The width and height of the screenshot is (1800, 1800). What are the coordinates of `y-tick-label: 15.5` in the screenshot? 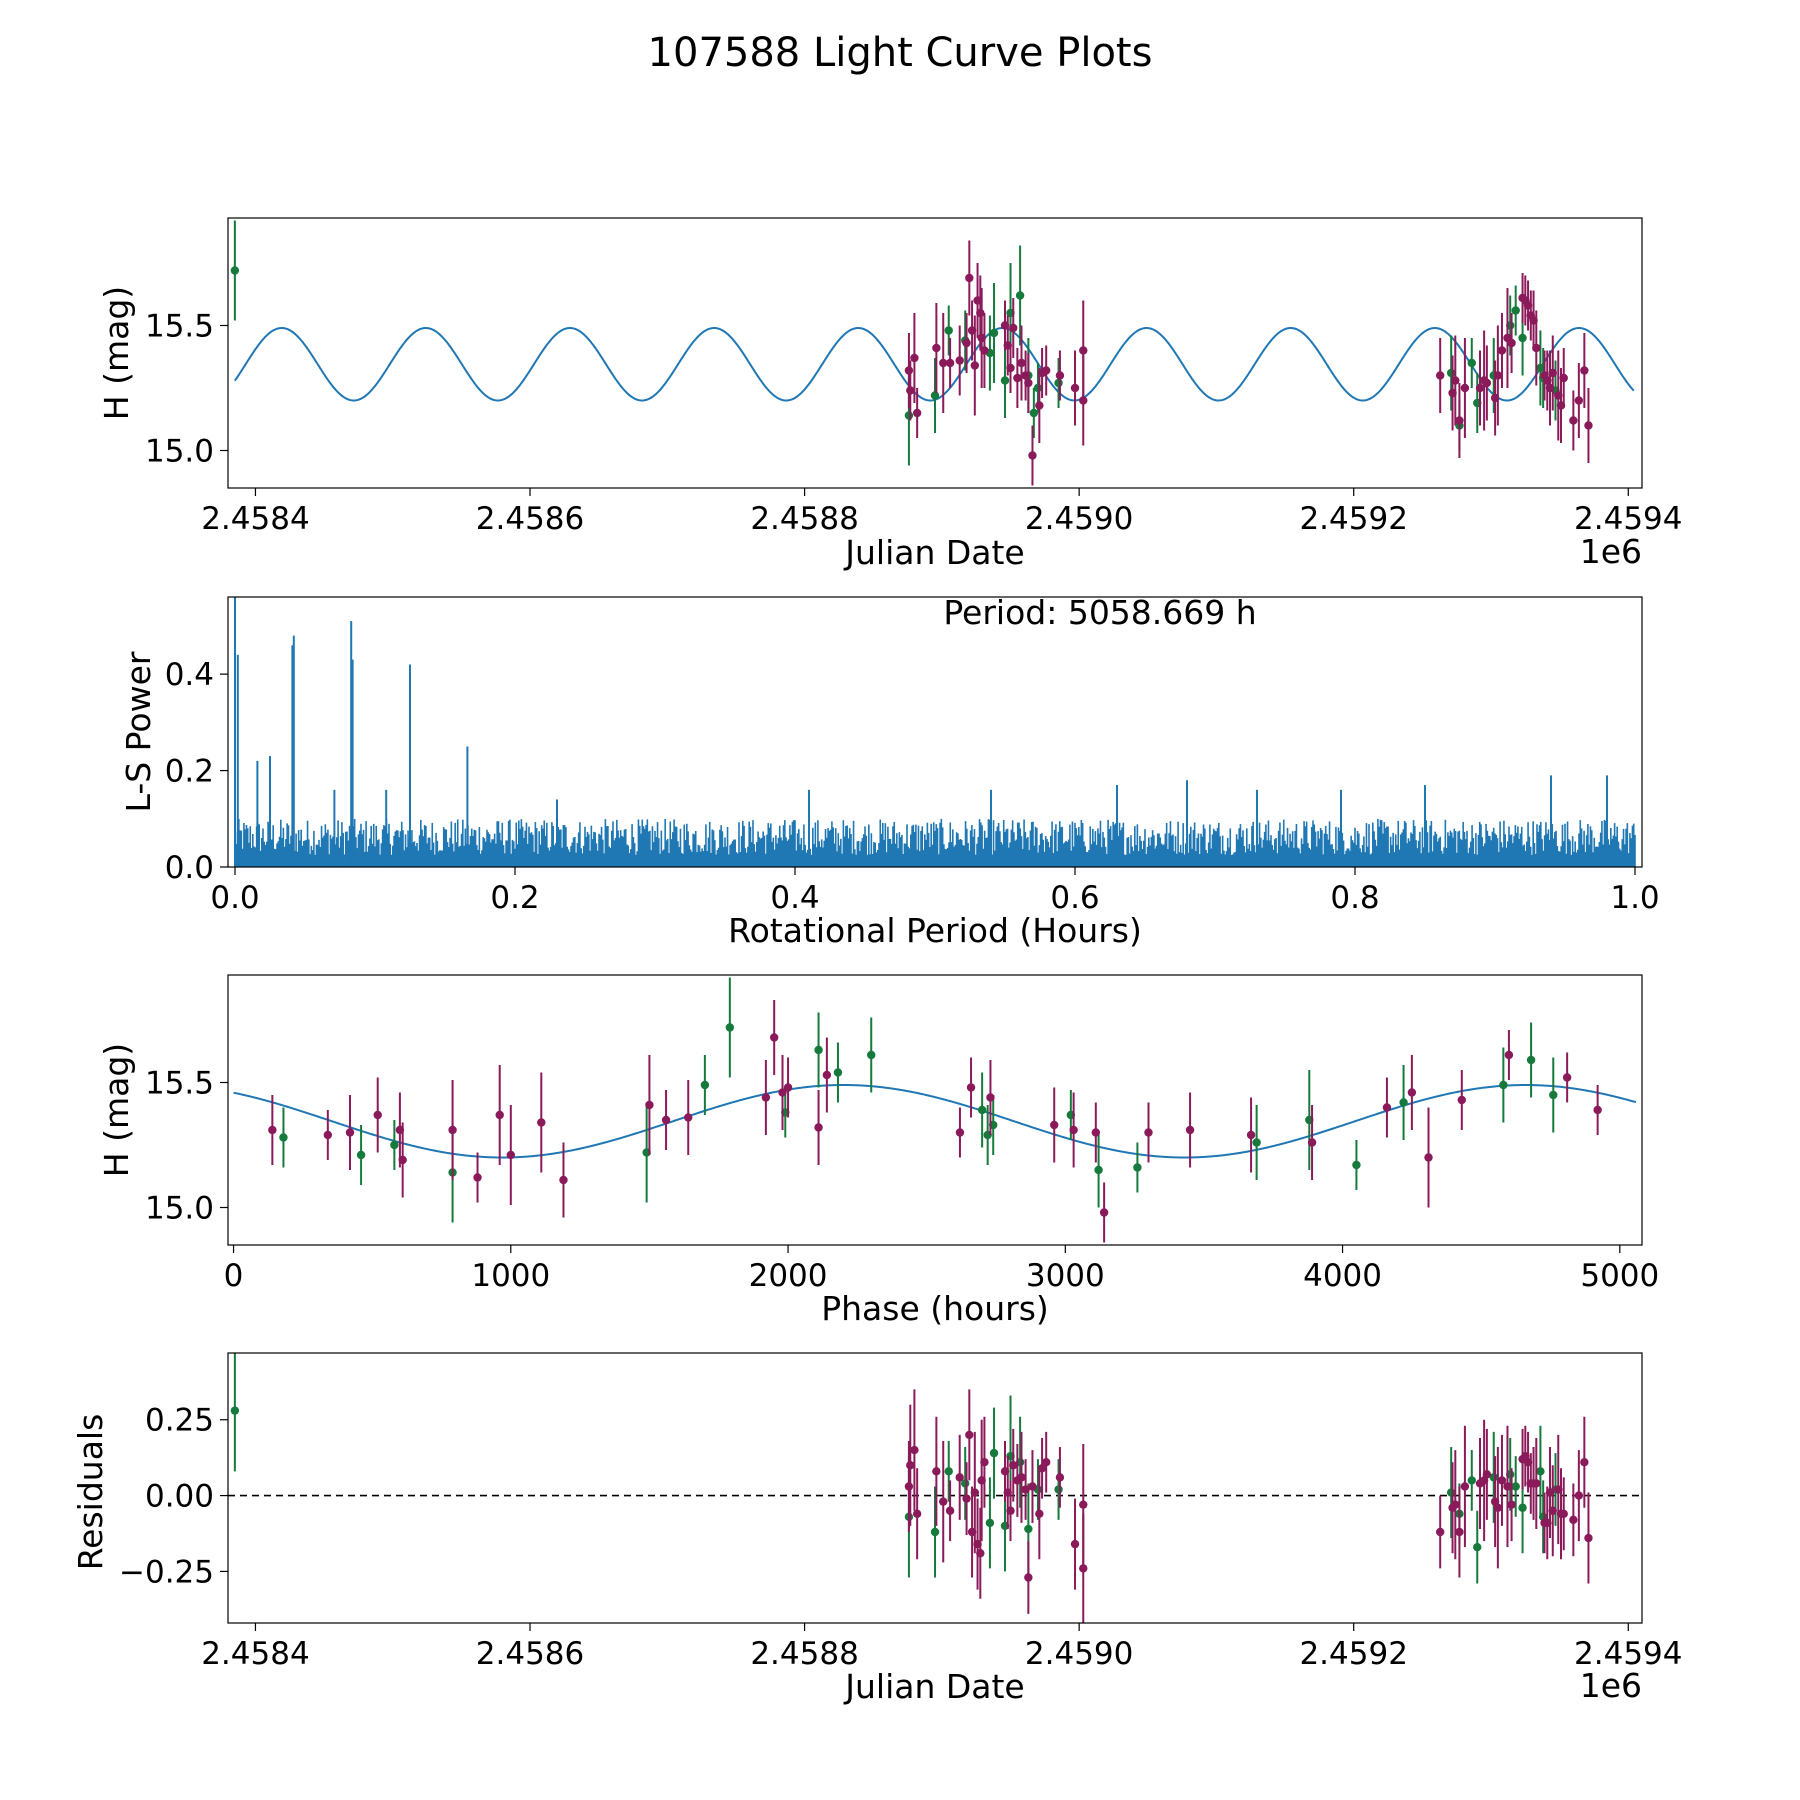 It's located at (179, 1084).